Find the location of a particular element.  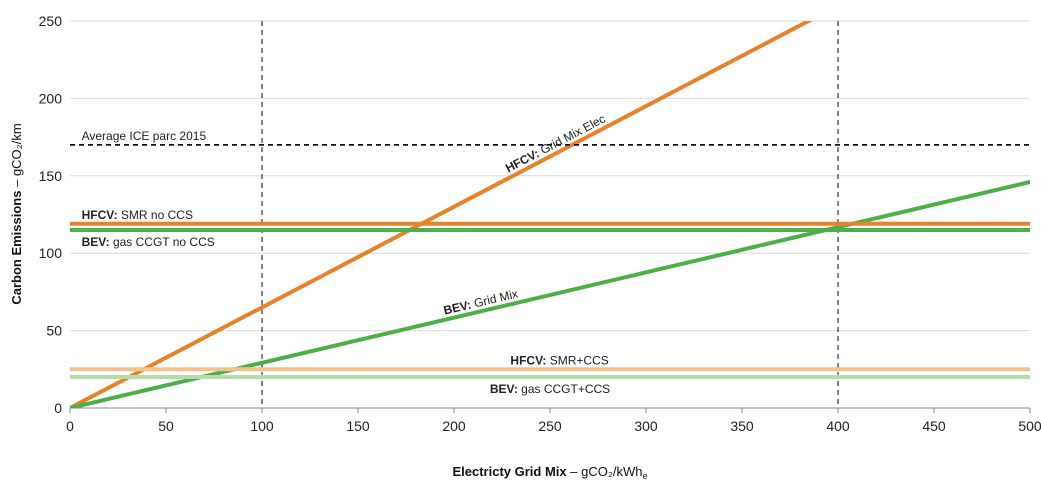

series-label-hfcv_smr-bold: HFCV: is located at coordinates (100, 215).